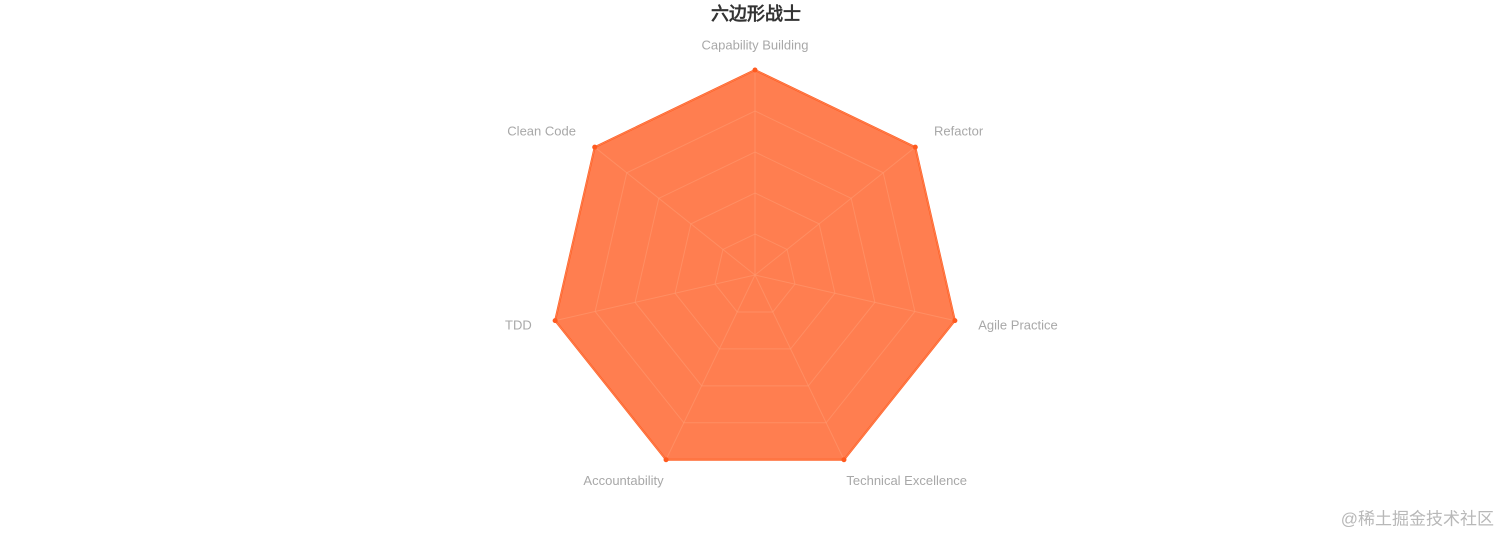 The height and width of the screenshot is (547, 1512). What do you see at coordinates (959, 131) in the screenshot?
I see `indicator-label: Refactor` at bounding box center [959, 131].